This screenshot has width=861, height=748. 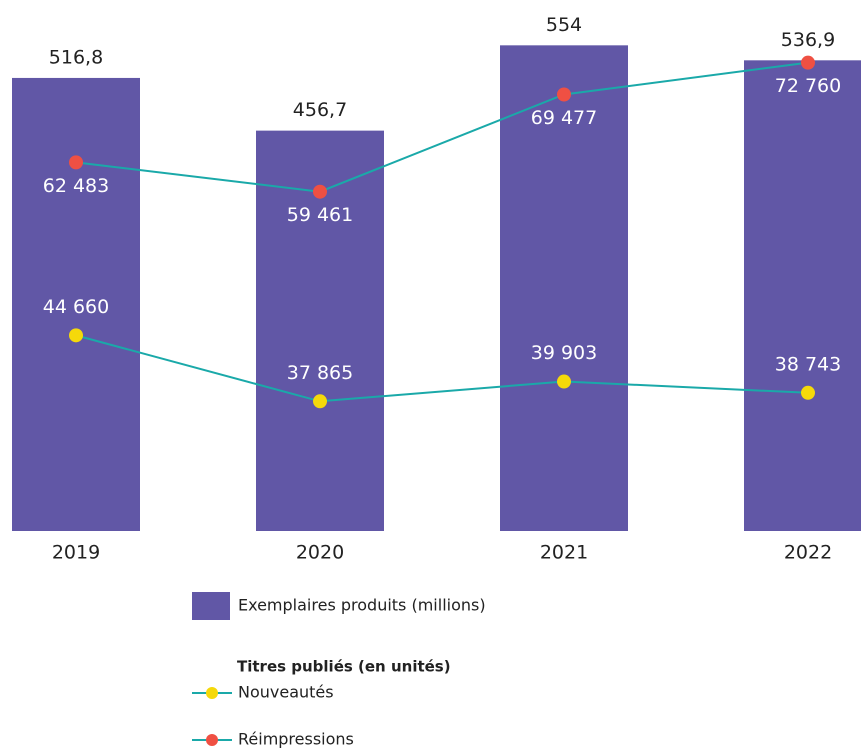 I want to click on point-label: 38 743, so click(x=808, y=364).